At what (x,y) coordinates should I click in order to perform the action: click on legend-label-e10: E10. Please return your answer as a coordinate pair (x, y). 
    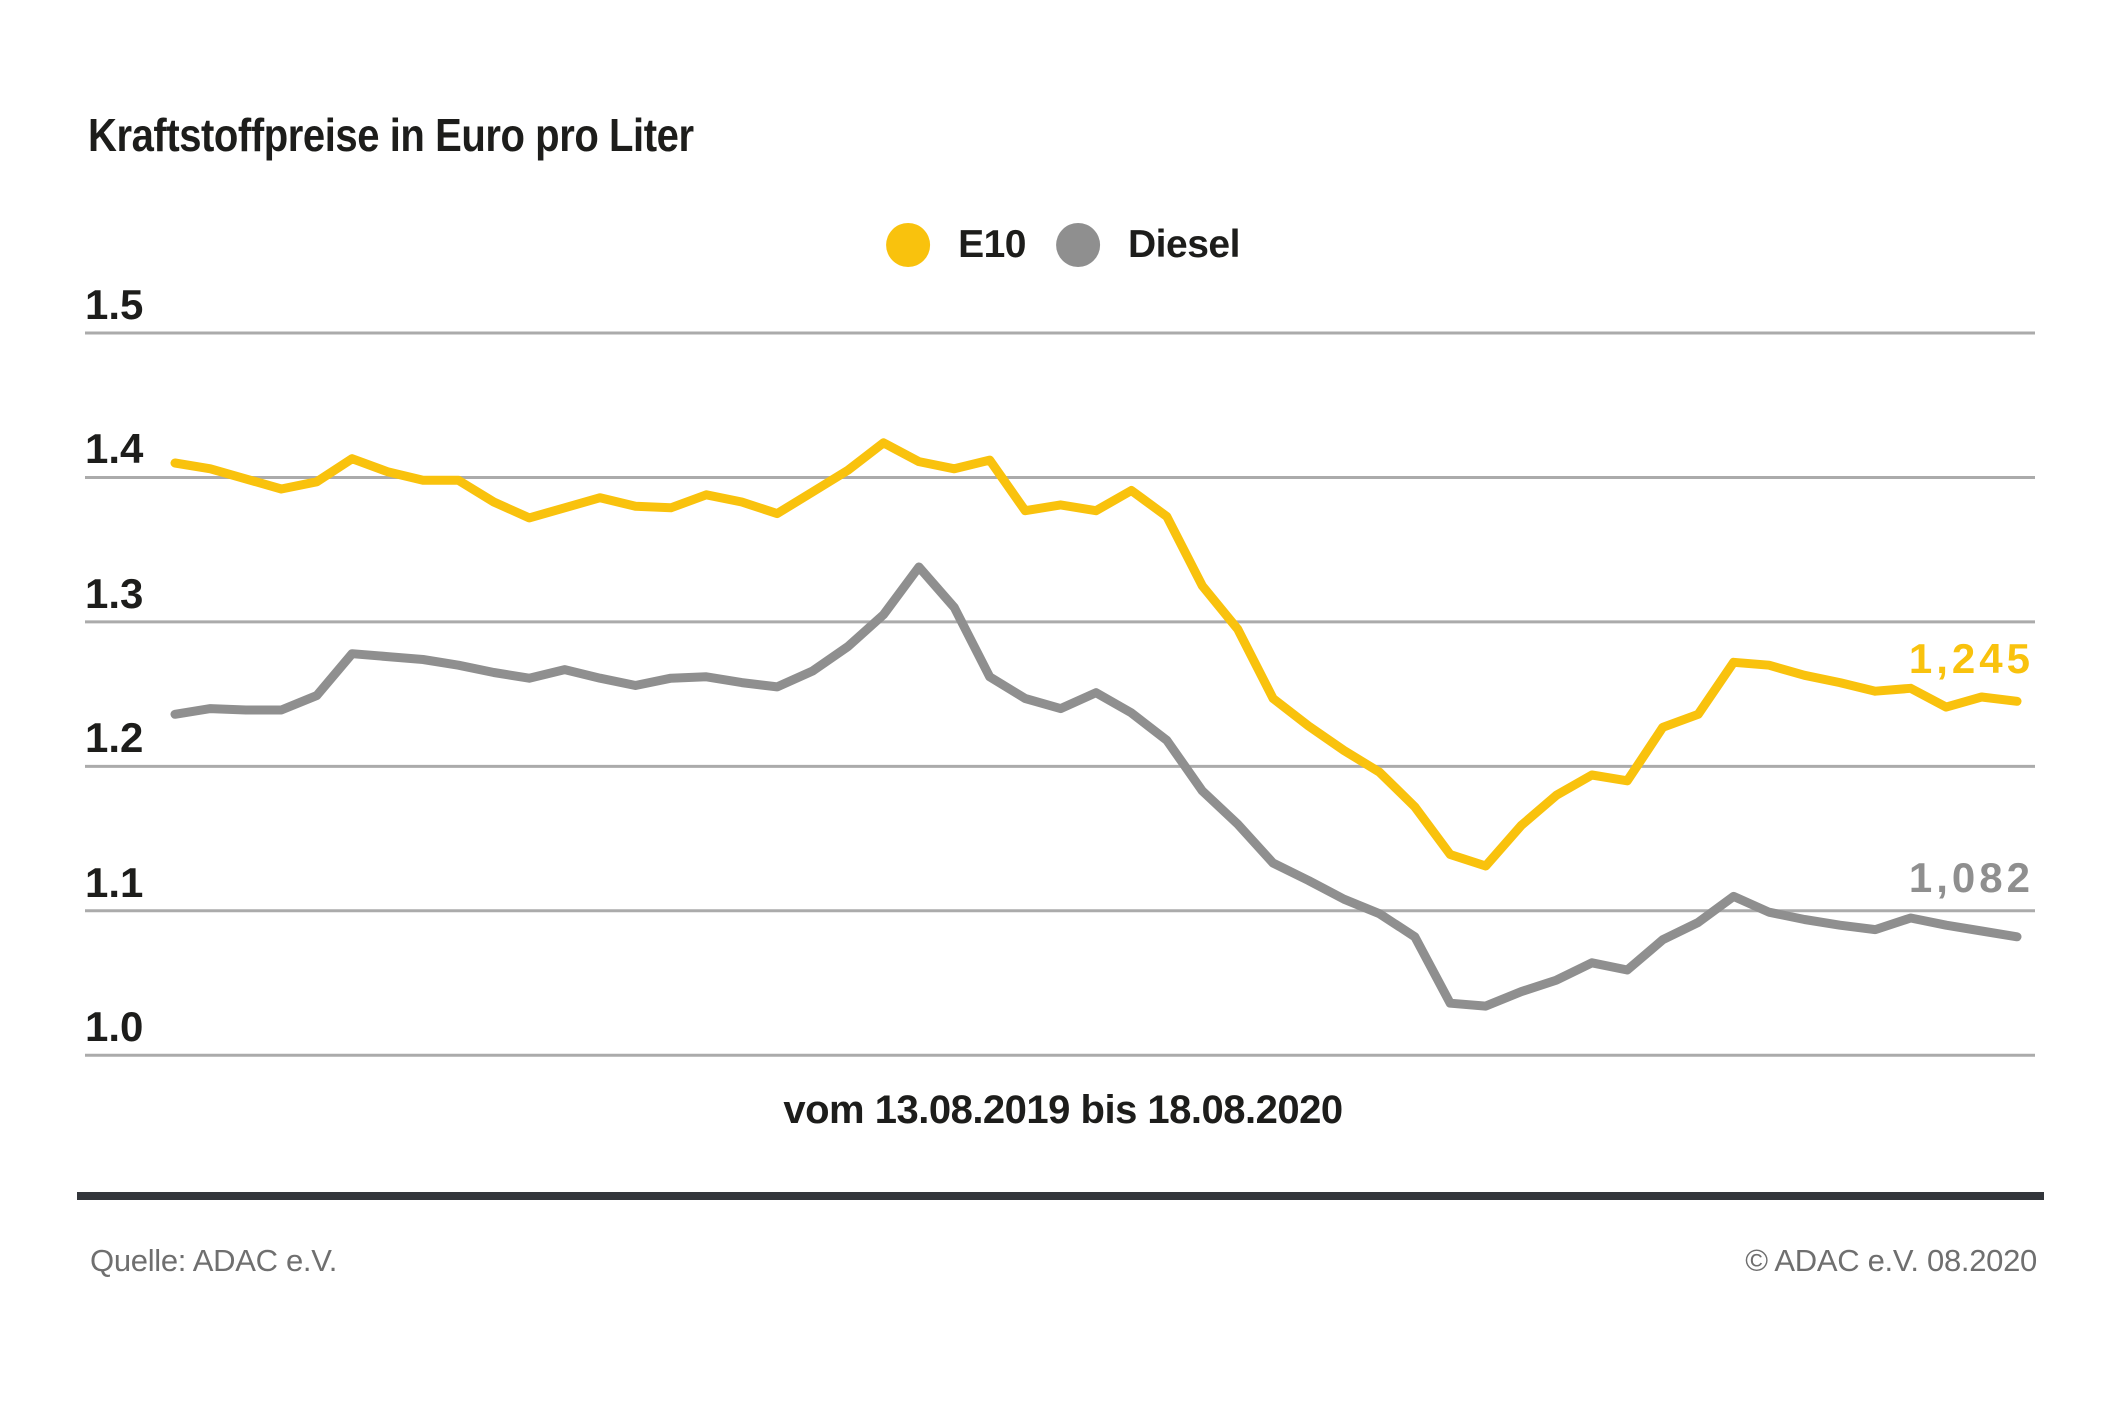
    Looking at the image, I should click on (992, 244).